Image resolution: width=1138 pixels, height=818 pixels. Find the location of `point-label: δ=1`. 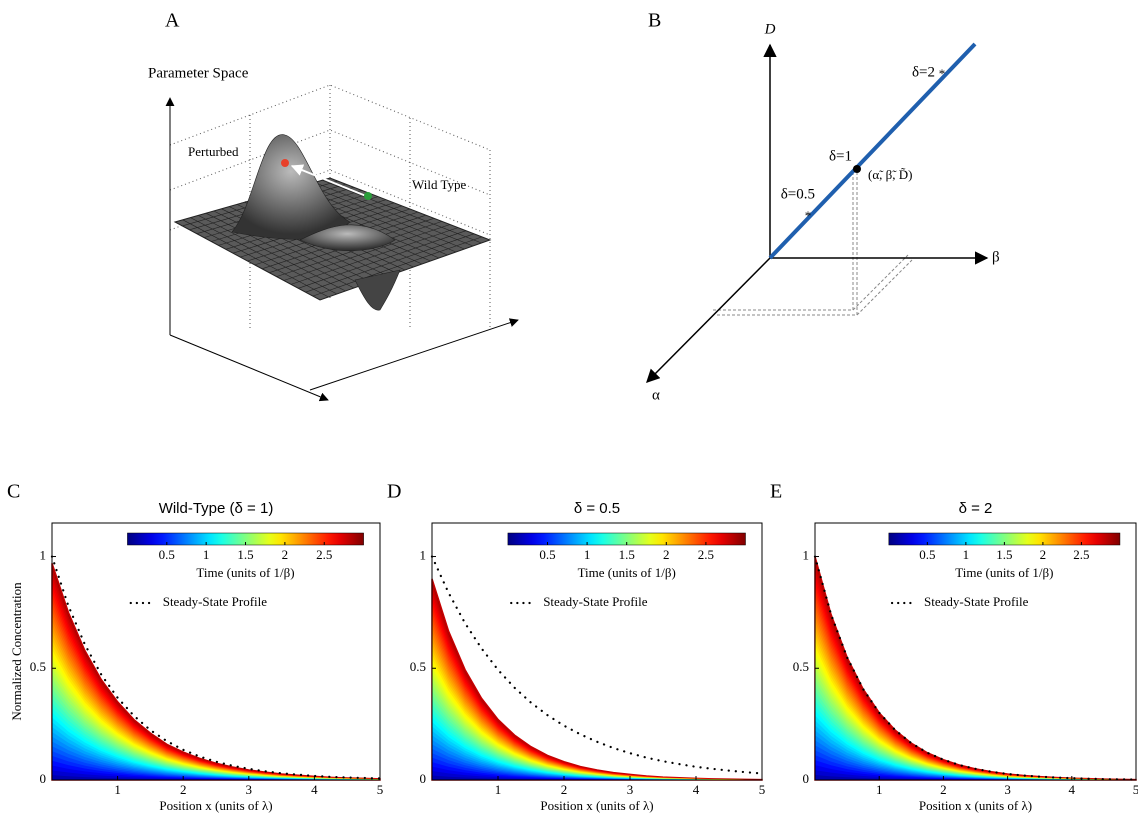

point-label: δ=1 is located at coordinates (840, 156).